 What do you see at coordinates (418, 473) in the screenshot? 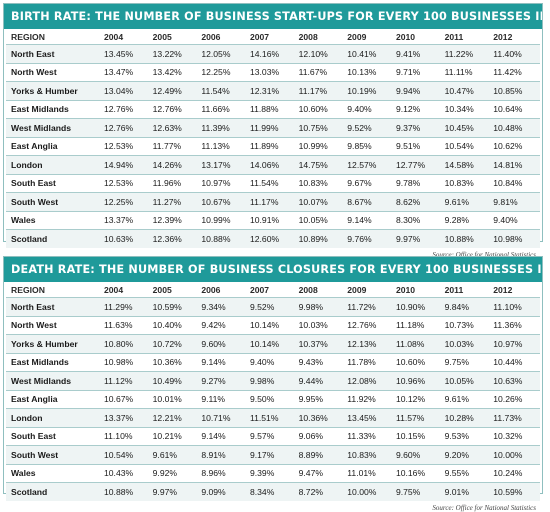
I see `rate-cell: 10.16%` at bounding box center [418, 473].